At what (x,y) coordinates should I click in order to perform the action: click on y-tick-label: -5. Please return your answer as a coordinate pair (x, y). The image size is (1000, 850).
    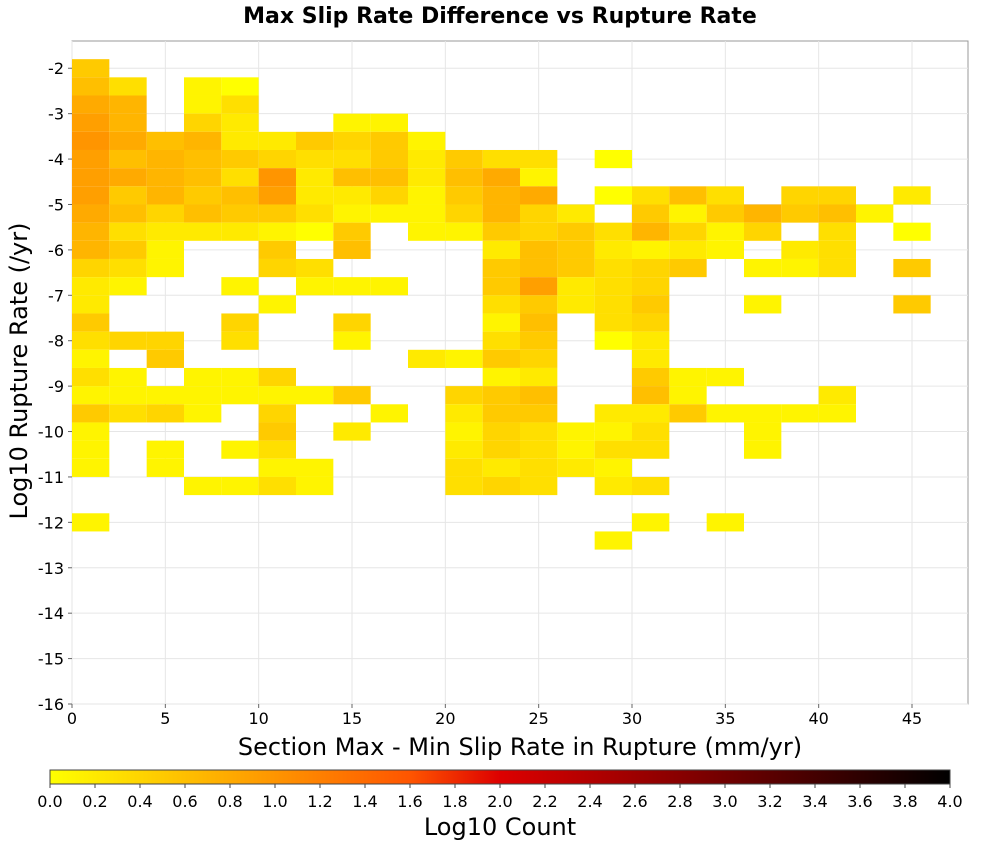
    Looking at the image, I should click on (56, 204).